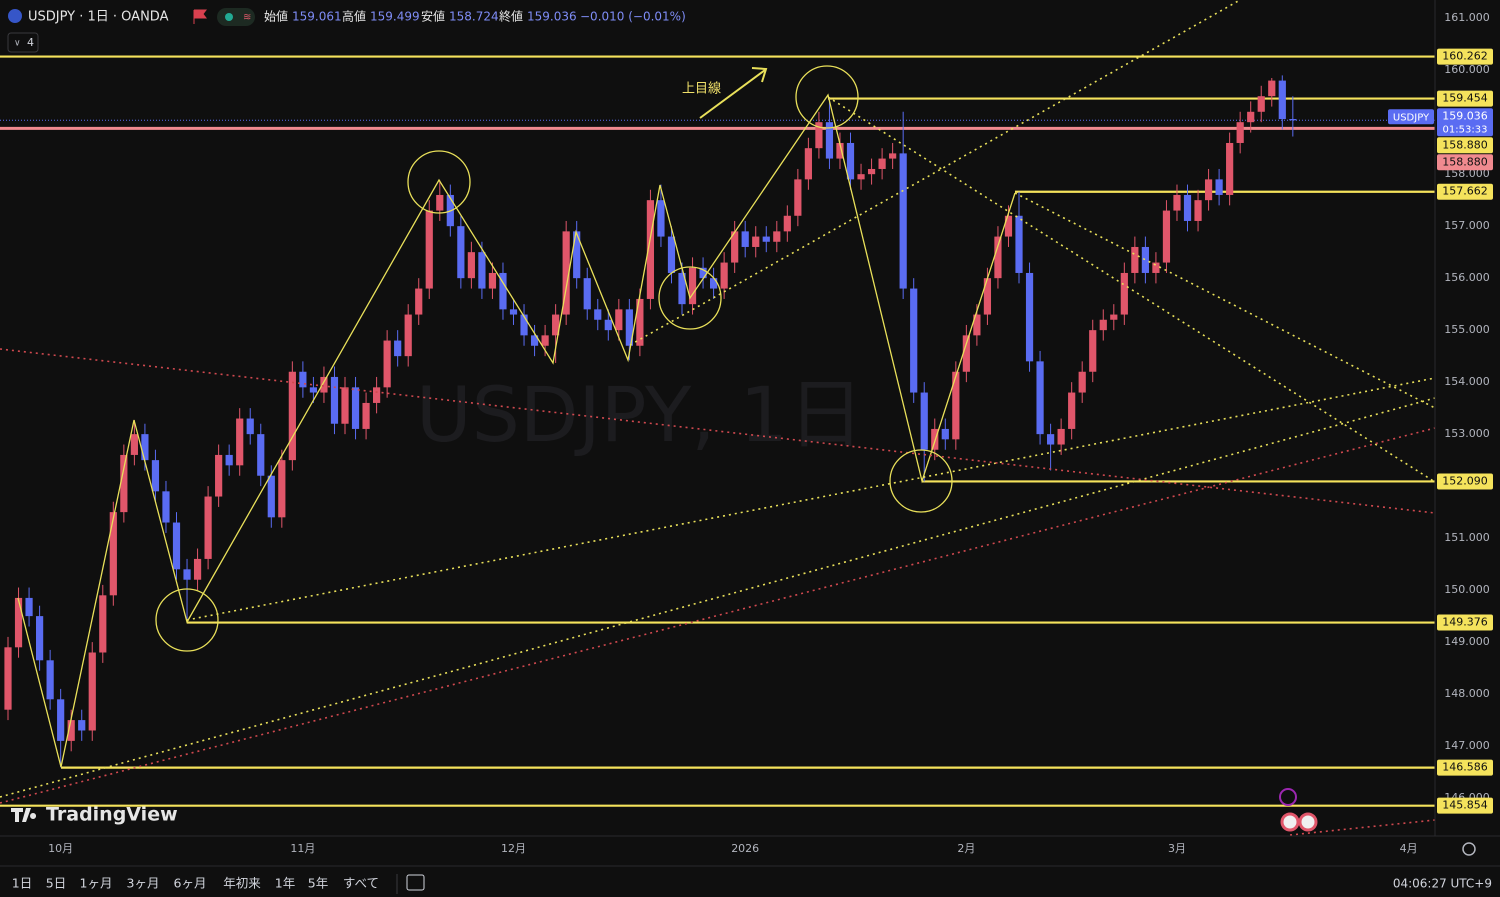 The height and width of the screenshot is (897, 1500). I want to click on arrow-head, so click(759, 75).